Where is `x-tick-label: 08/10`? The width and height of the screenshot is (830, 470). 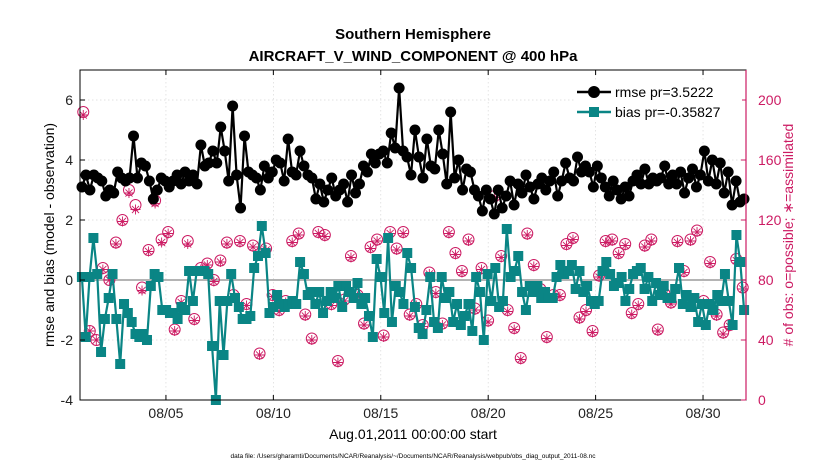
x-tick-label: 08/10 is located at coordinates (273, 413).